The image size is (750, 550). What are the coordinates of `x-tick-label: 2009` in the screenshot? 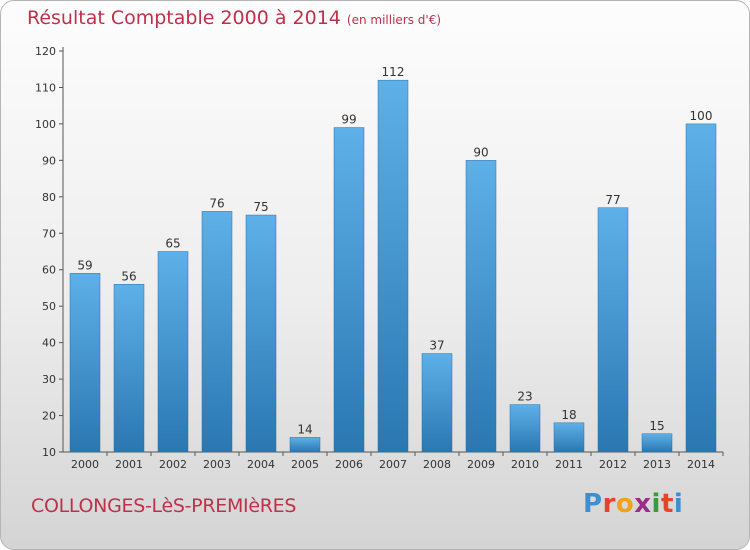 It's located at (481, 464).